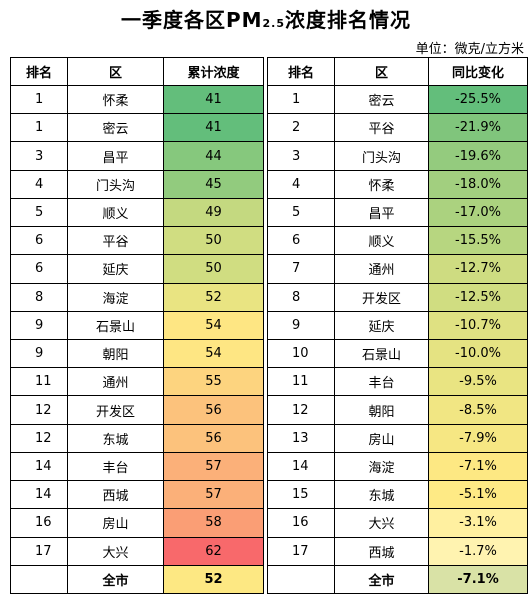 This screenshot has height=599, width=532. I want to click on total-label-right: 全市, so click(381, 579).